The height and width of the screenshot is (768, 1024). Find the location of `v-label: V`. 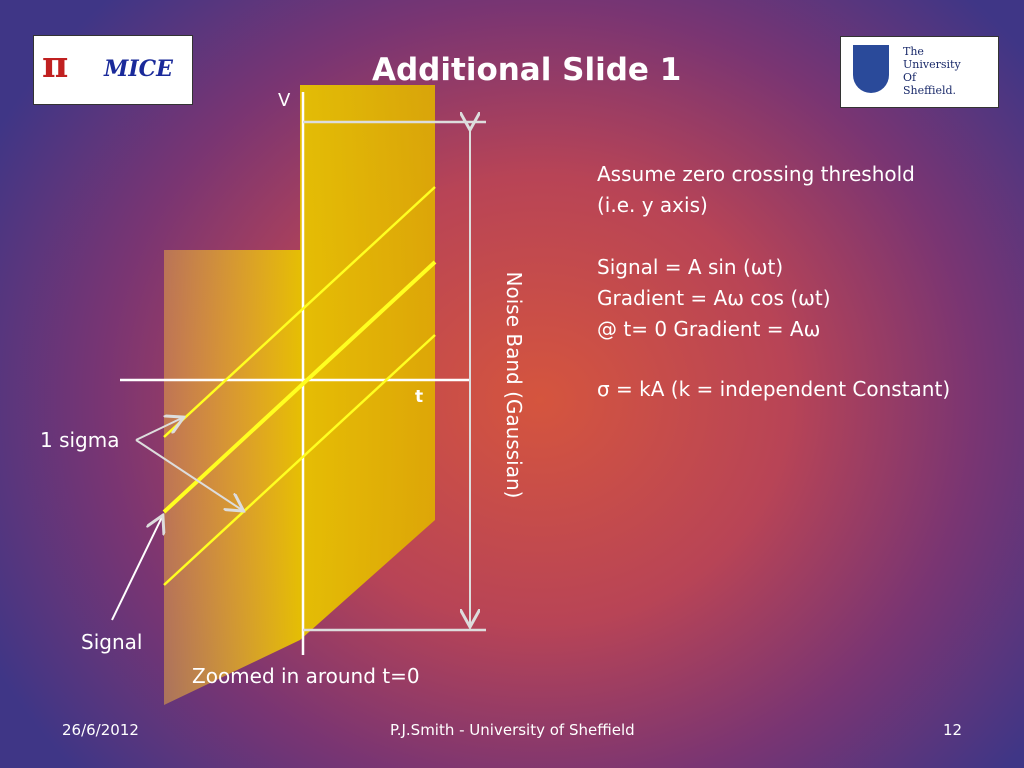

v-label: V is located at coordinates (284, 100).